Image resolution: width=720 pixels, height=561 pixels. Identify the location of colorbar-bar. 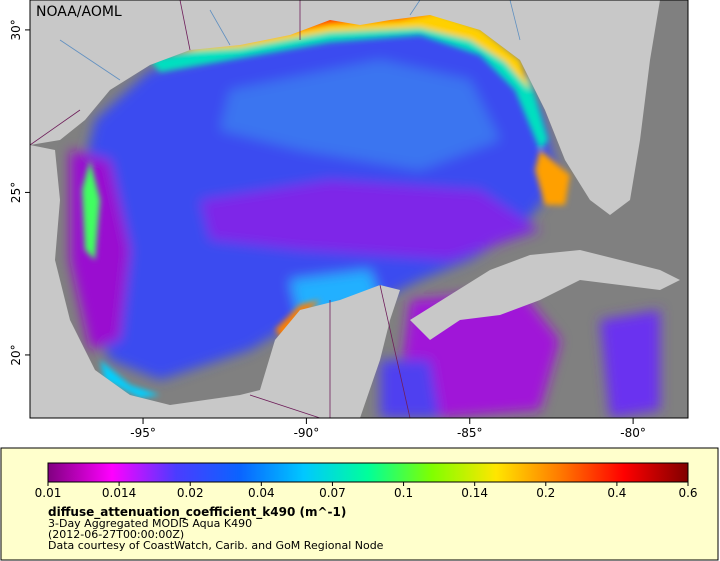
(368, 472).